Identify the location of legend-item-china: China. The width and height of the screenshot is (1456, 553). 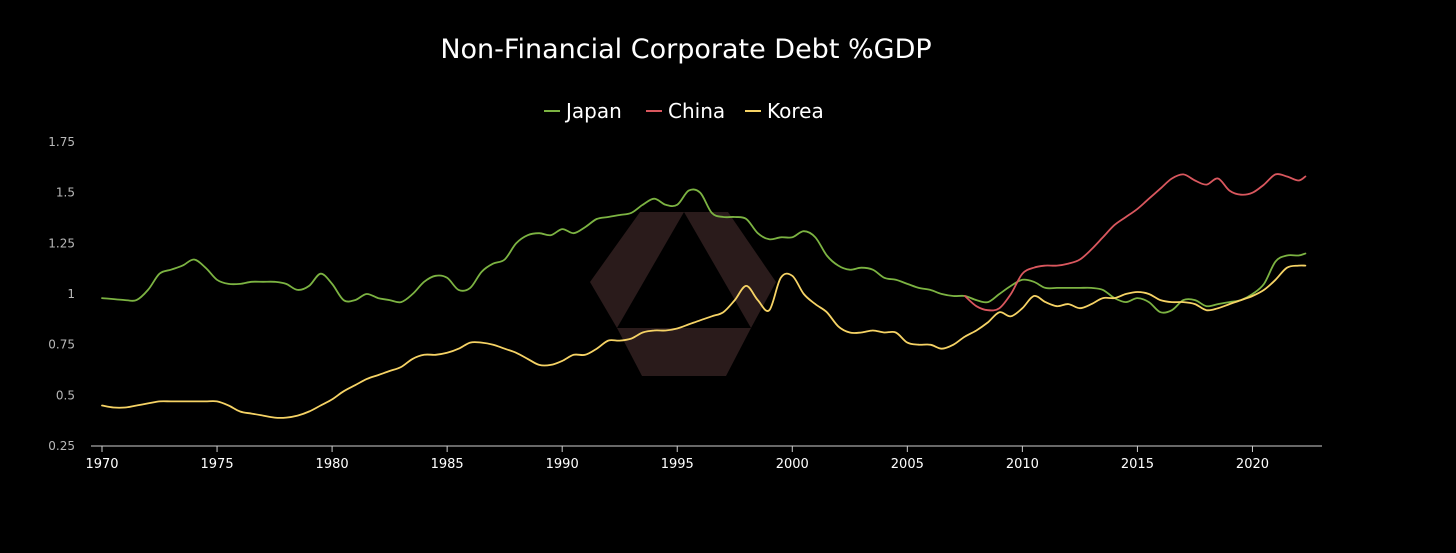
(685, 111).